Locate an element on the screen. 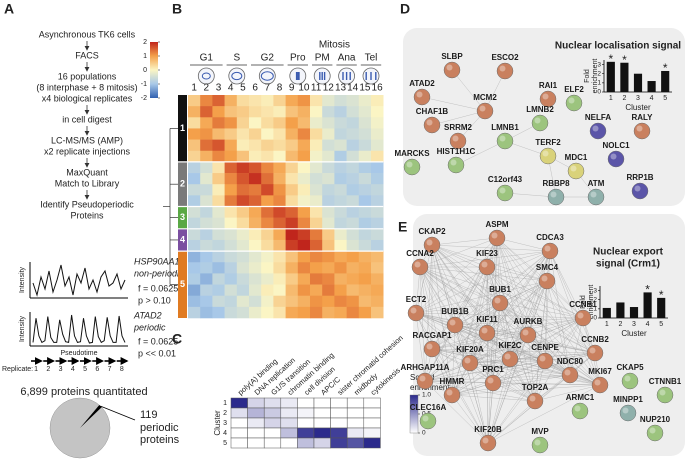  phase-label: G2 is located at coordinates (268, 58).